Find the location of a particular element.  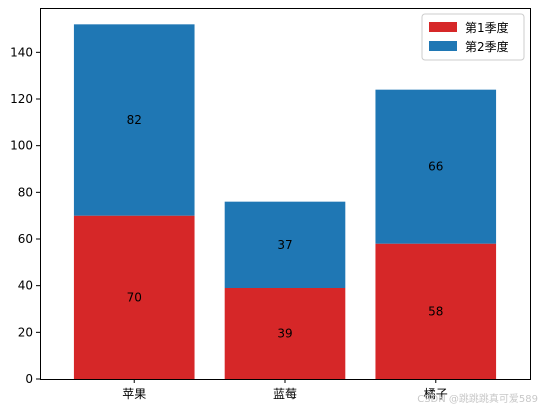

data-label-series1-2: 58 is located at coordinates (435, 311).